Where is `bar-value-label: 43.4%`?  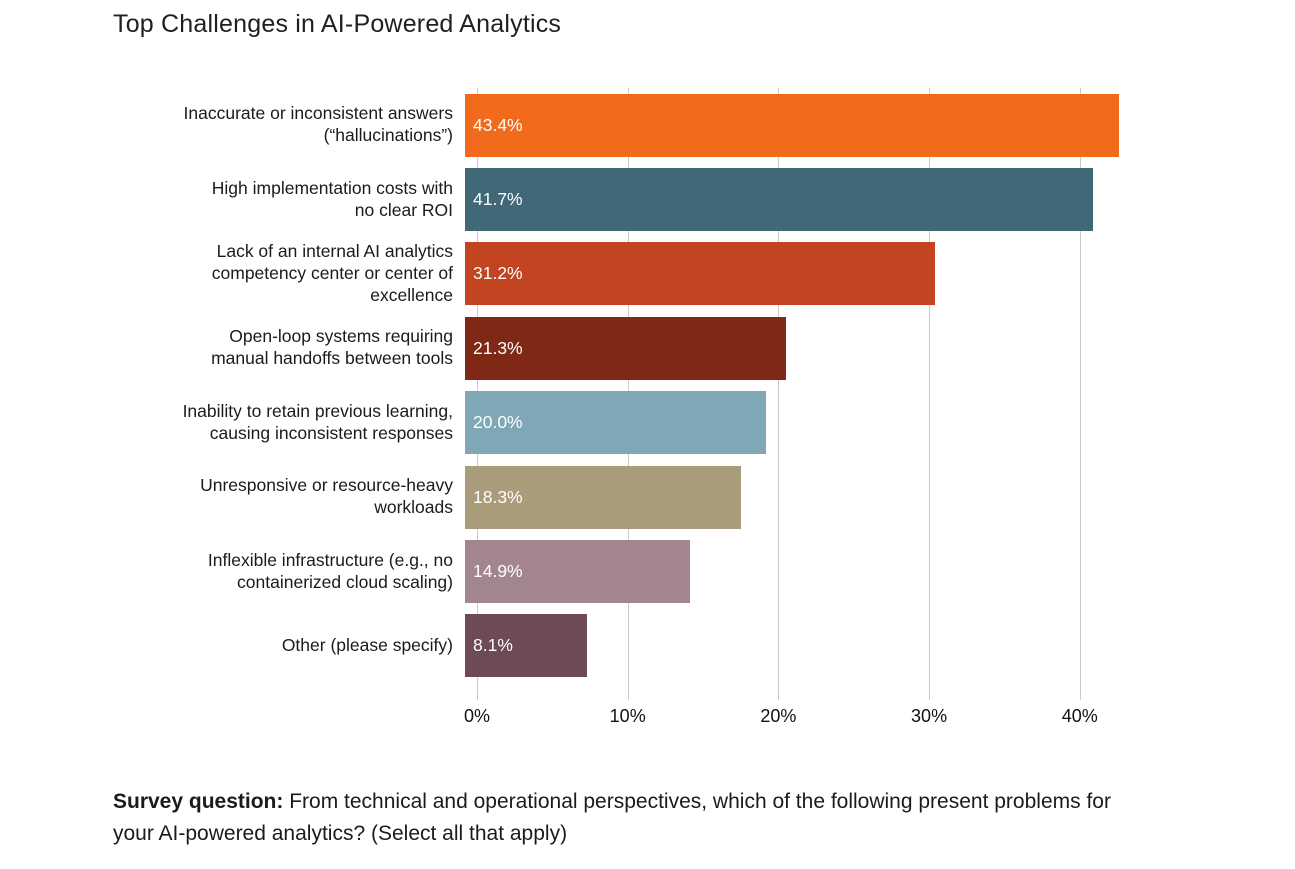
bar-value-label: 43.4% is located at coordinates (498, 124).